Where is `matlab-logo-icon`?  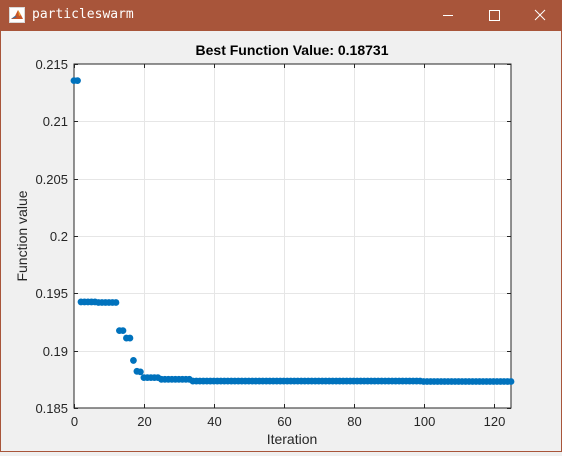
matlab-logo-icon is located at coordinates (17, 15).